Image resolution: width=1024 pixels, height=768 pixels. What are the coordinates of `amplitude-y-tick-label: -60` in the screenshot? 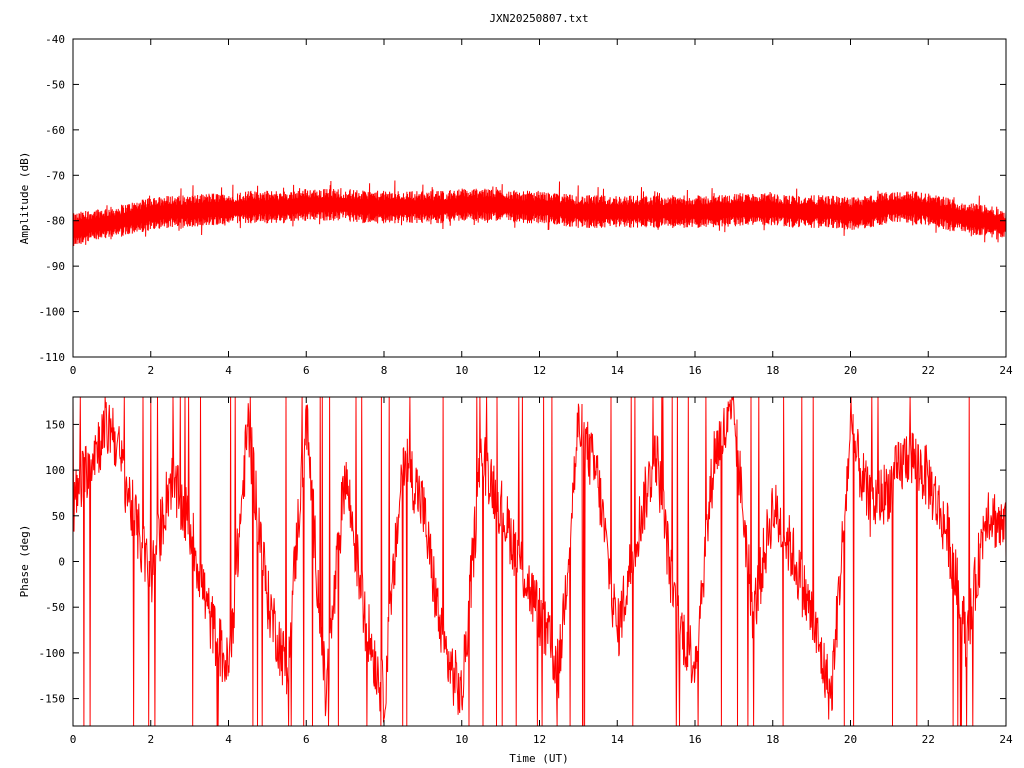 It's located at (55, 130).